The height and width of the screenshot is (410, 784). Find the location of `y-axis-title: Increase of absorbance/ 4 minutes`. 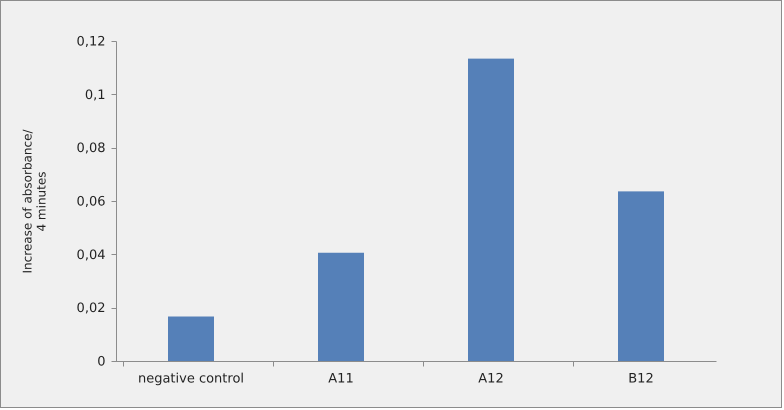

y-axis-title: Increase of absorbance/ 4 minutes is located at coordinates (34, 201).